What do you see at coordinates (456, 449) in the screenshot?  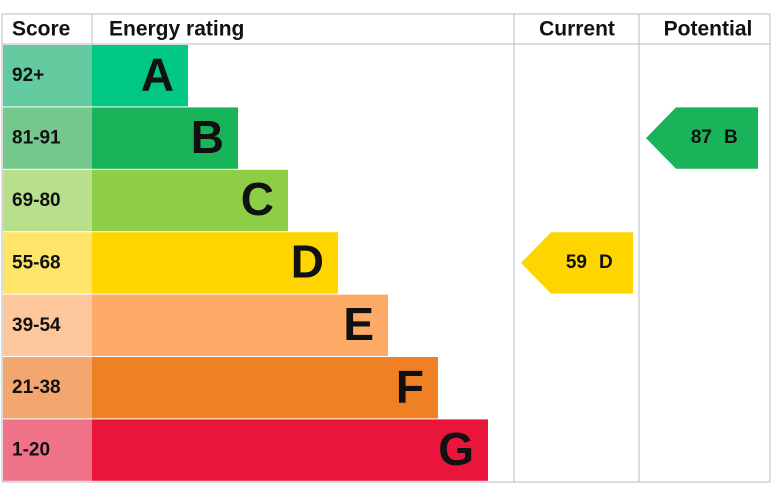 I see `rating-letter: G` at bounding box center [456, 449].